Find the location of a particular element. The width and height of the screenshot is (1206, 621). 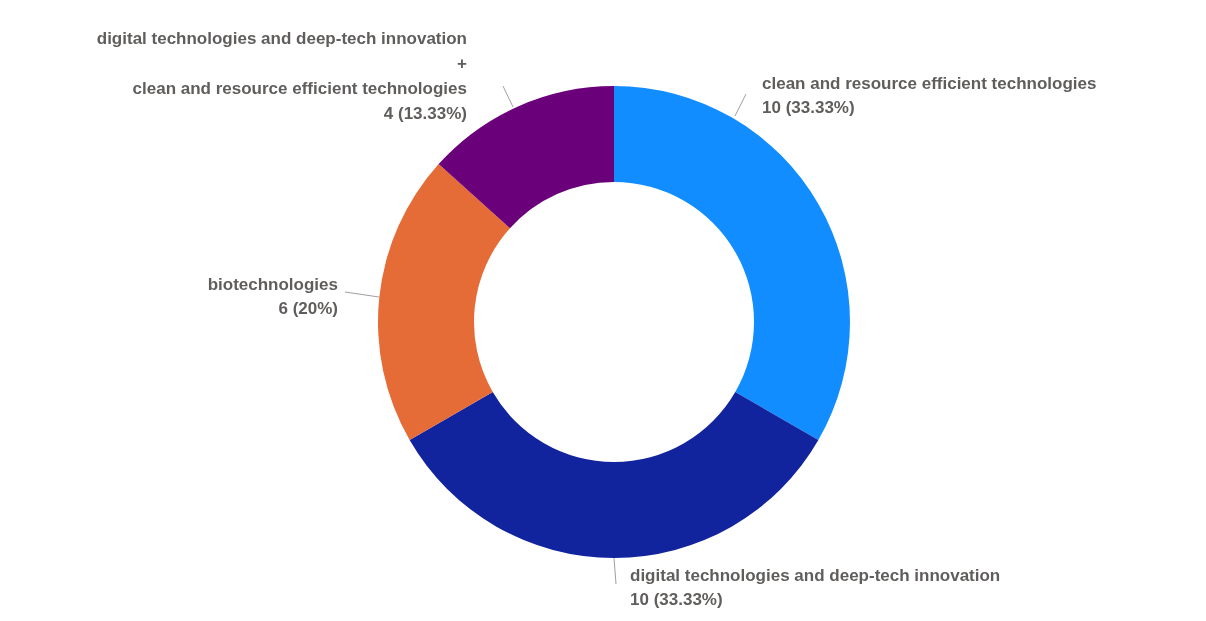

data-label: 6 (20%) is located at coordinates (308, 308).